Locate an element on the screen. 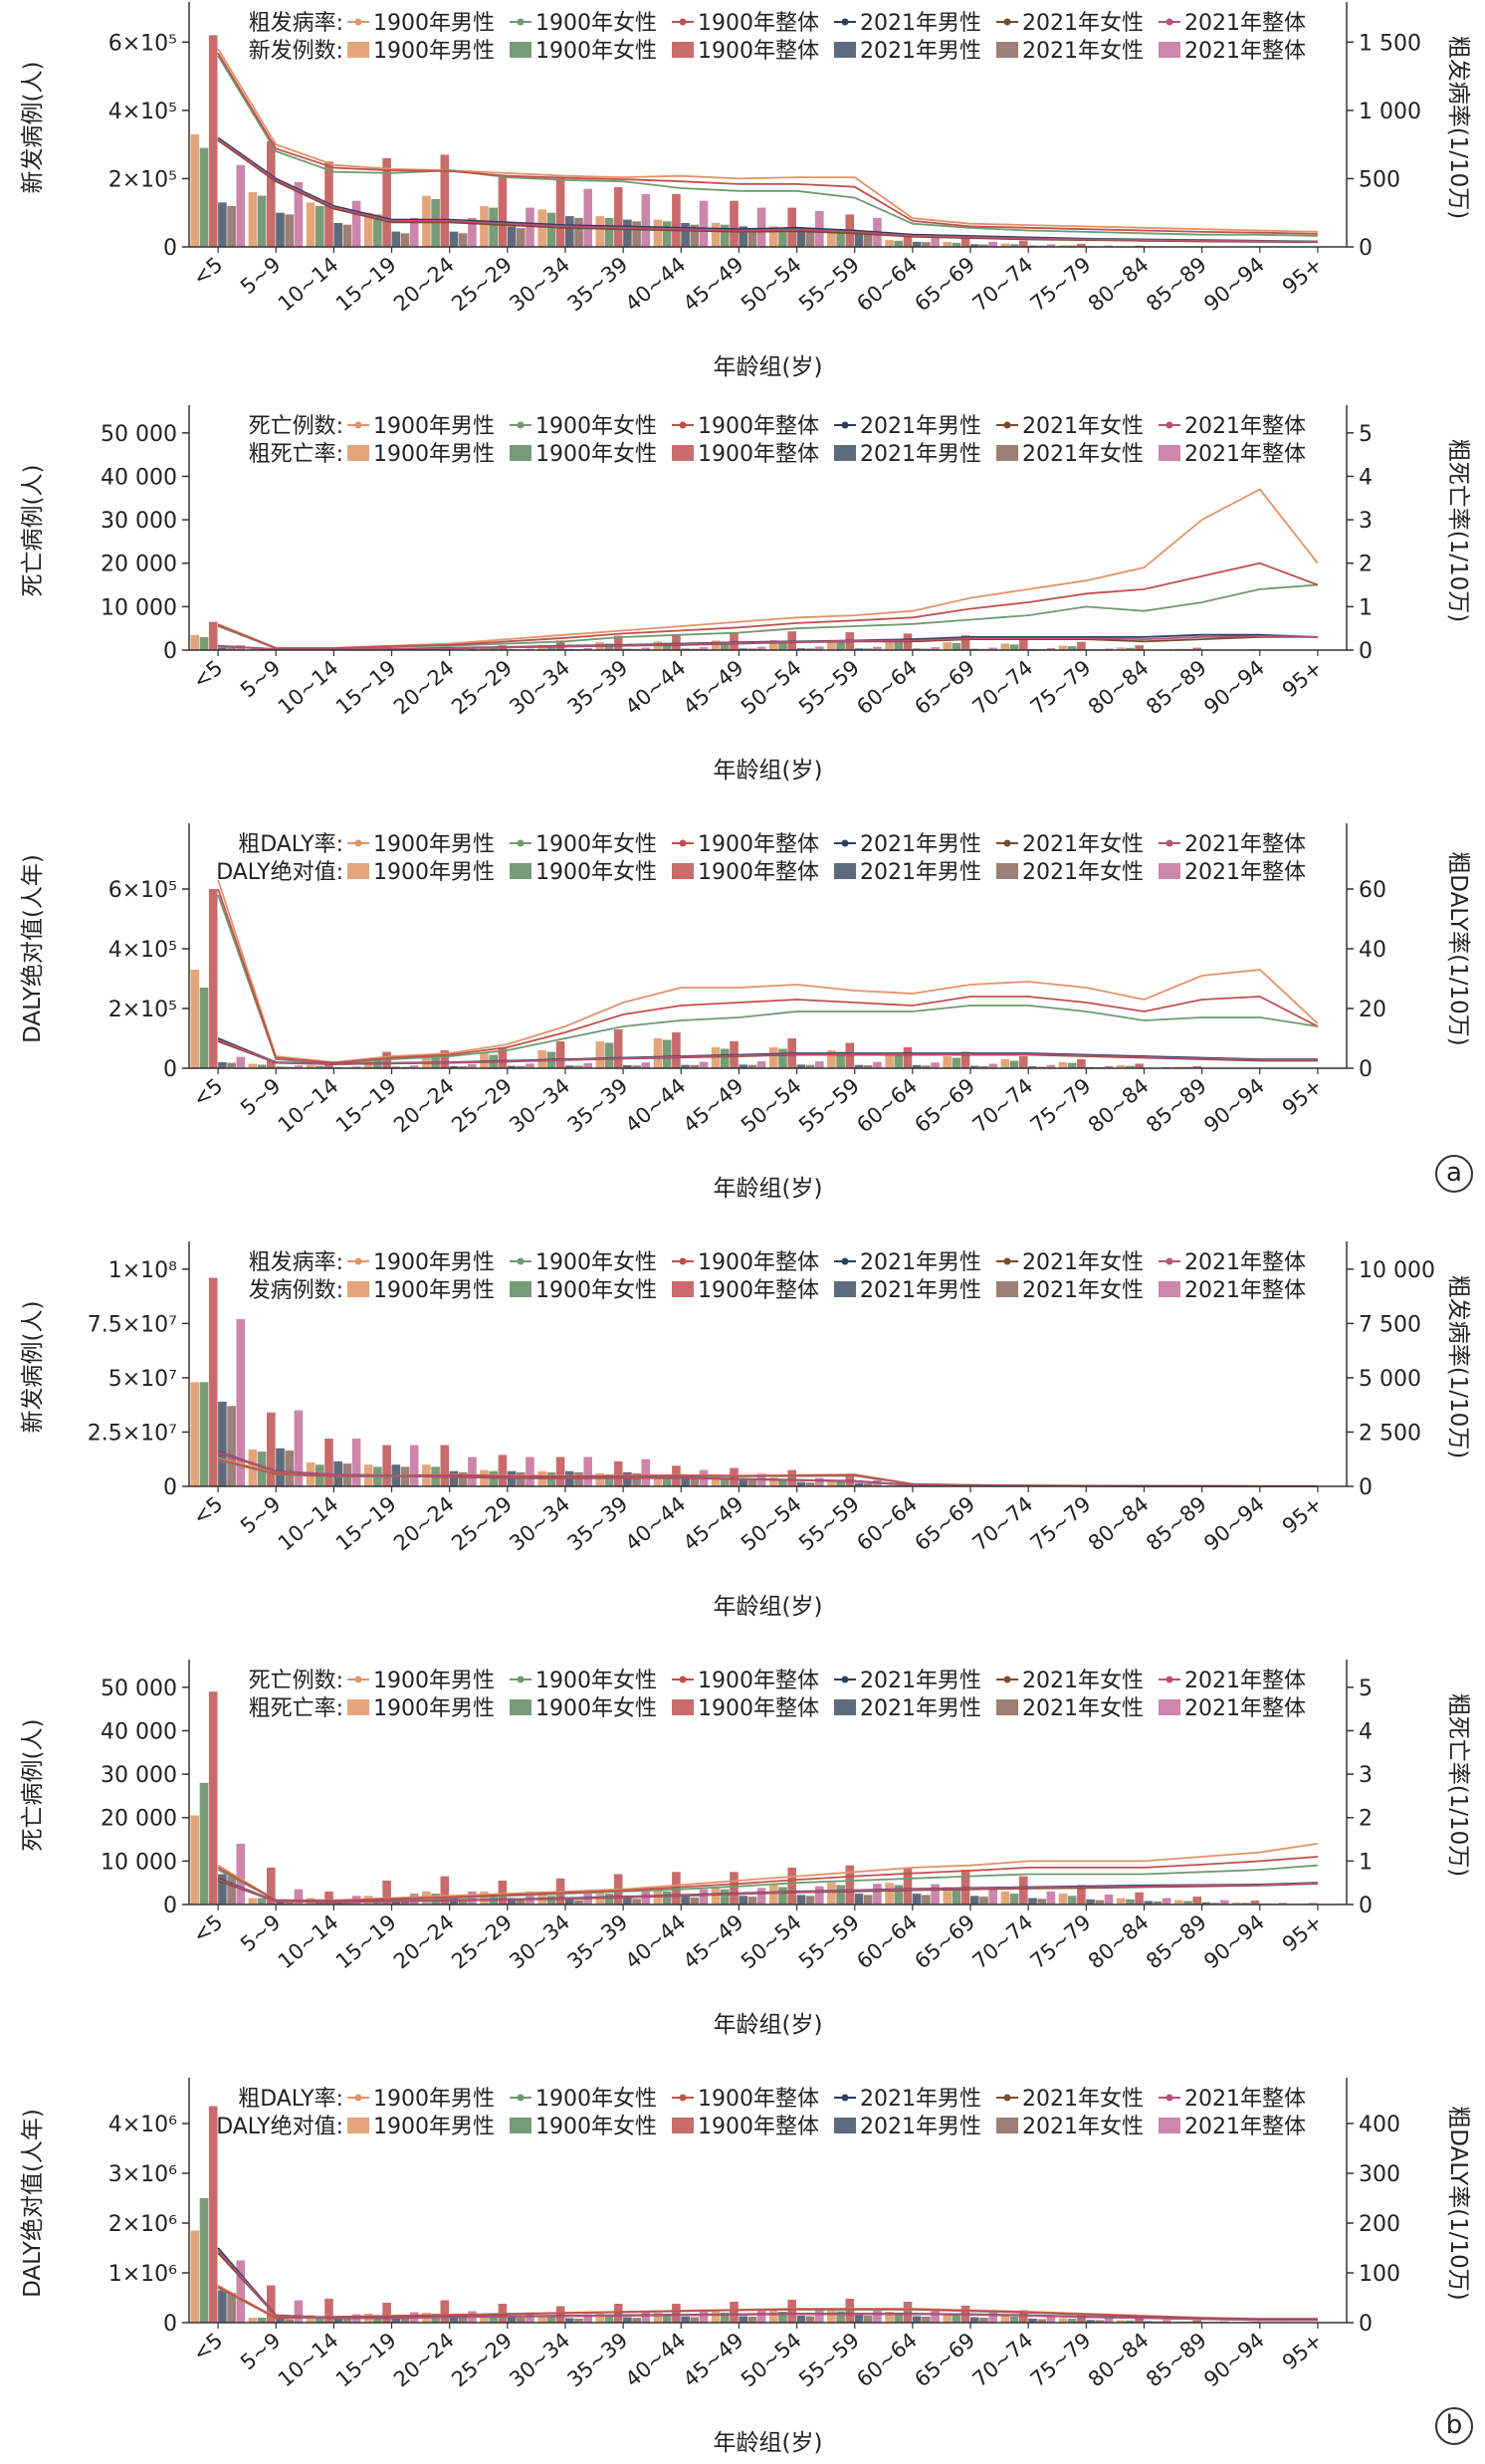  bar-4-<5 is located at coordinates (222, 1889).